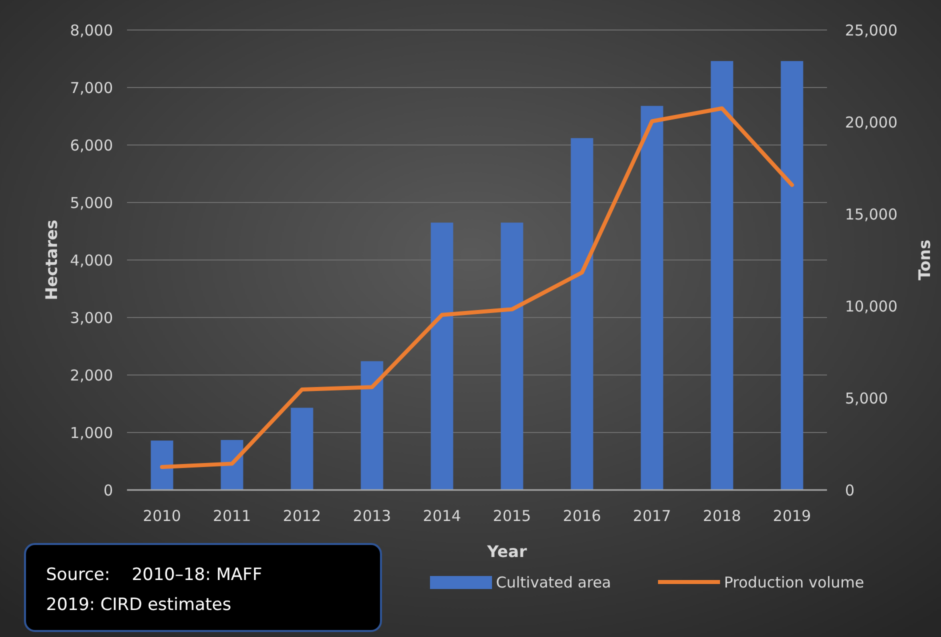  What do you see at coordinates (139, 604) in the screenshot?
I see `text: 2019: CIRD estimates` at bounding box center [139, 604].